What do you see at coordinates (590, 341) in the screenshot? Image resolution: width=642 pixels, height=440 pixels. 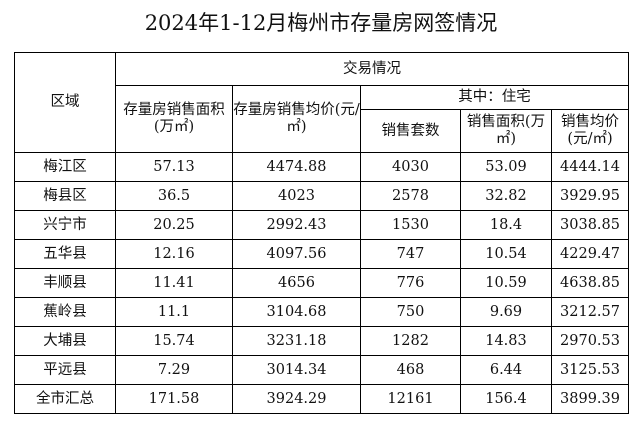 I see `cell-residential-price: 2970.53` at bounding box center [590, 341].